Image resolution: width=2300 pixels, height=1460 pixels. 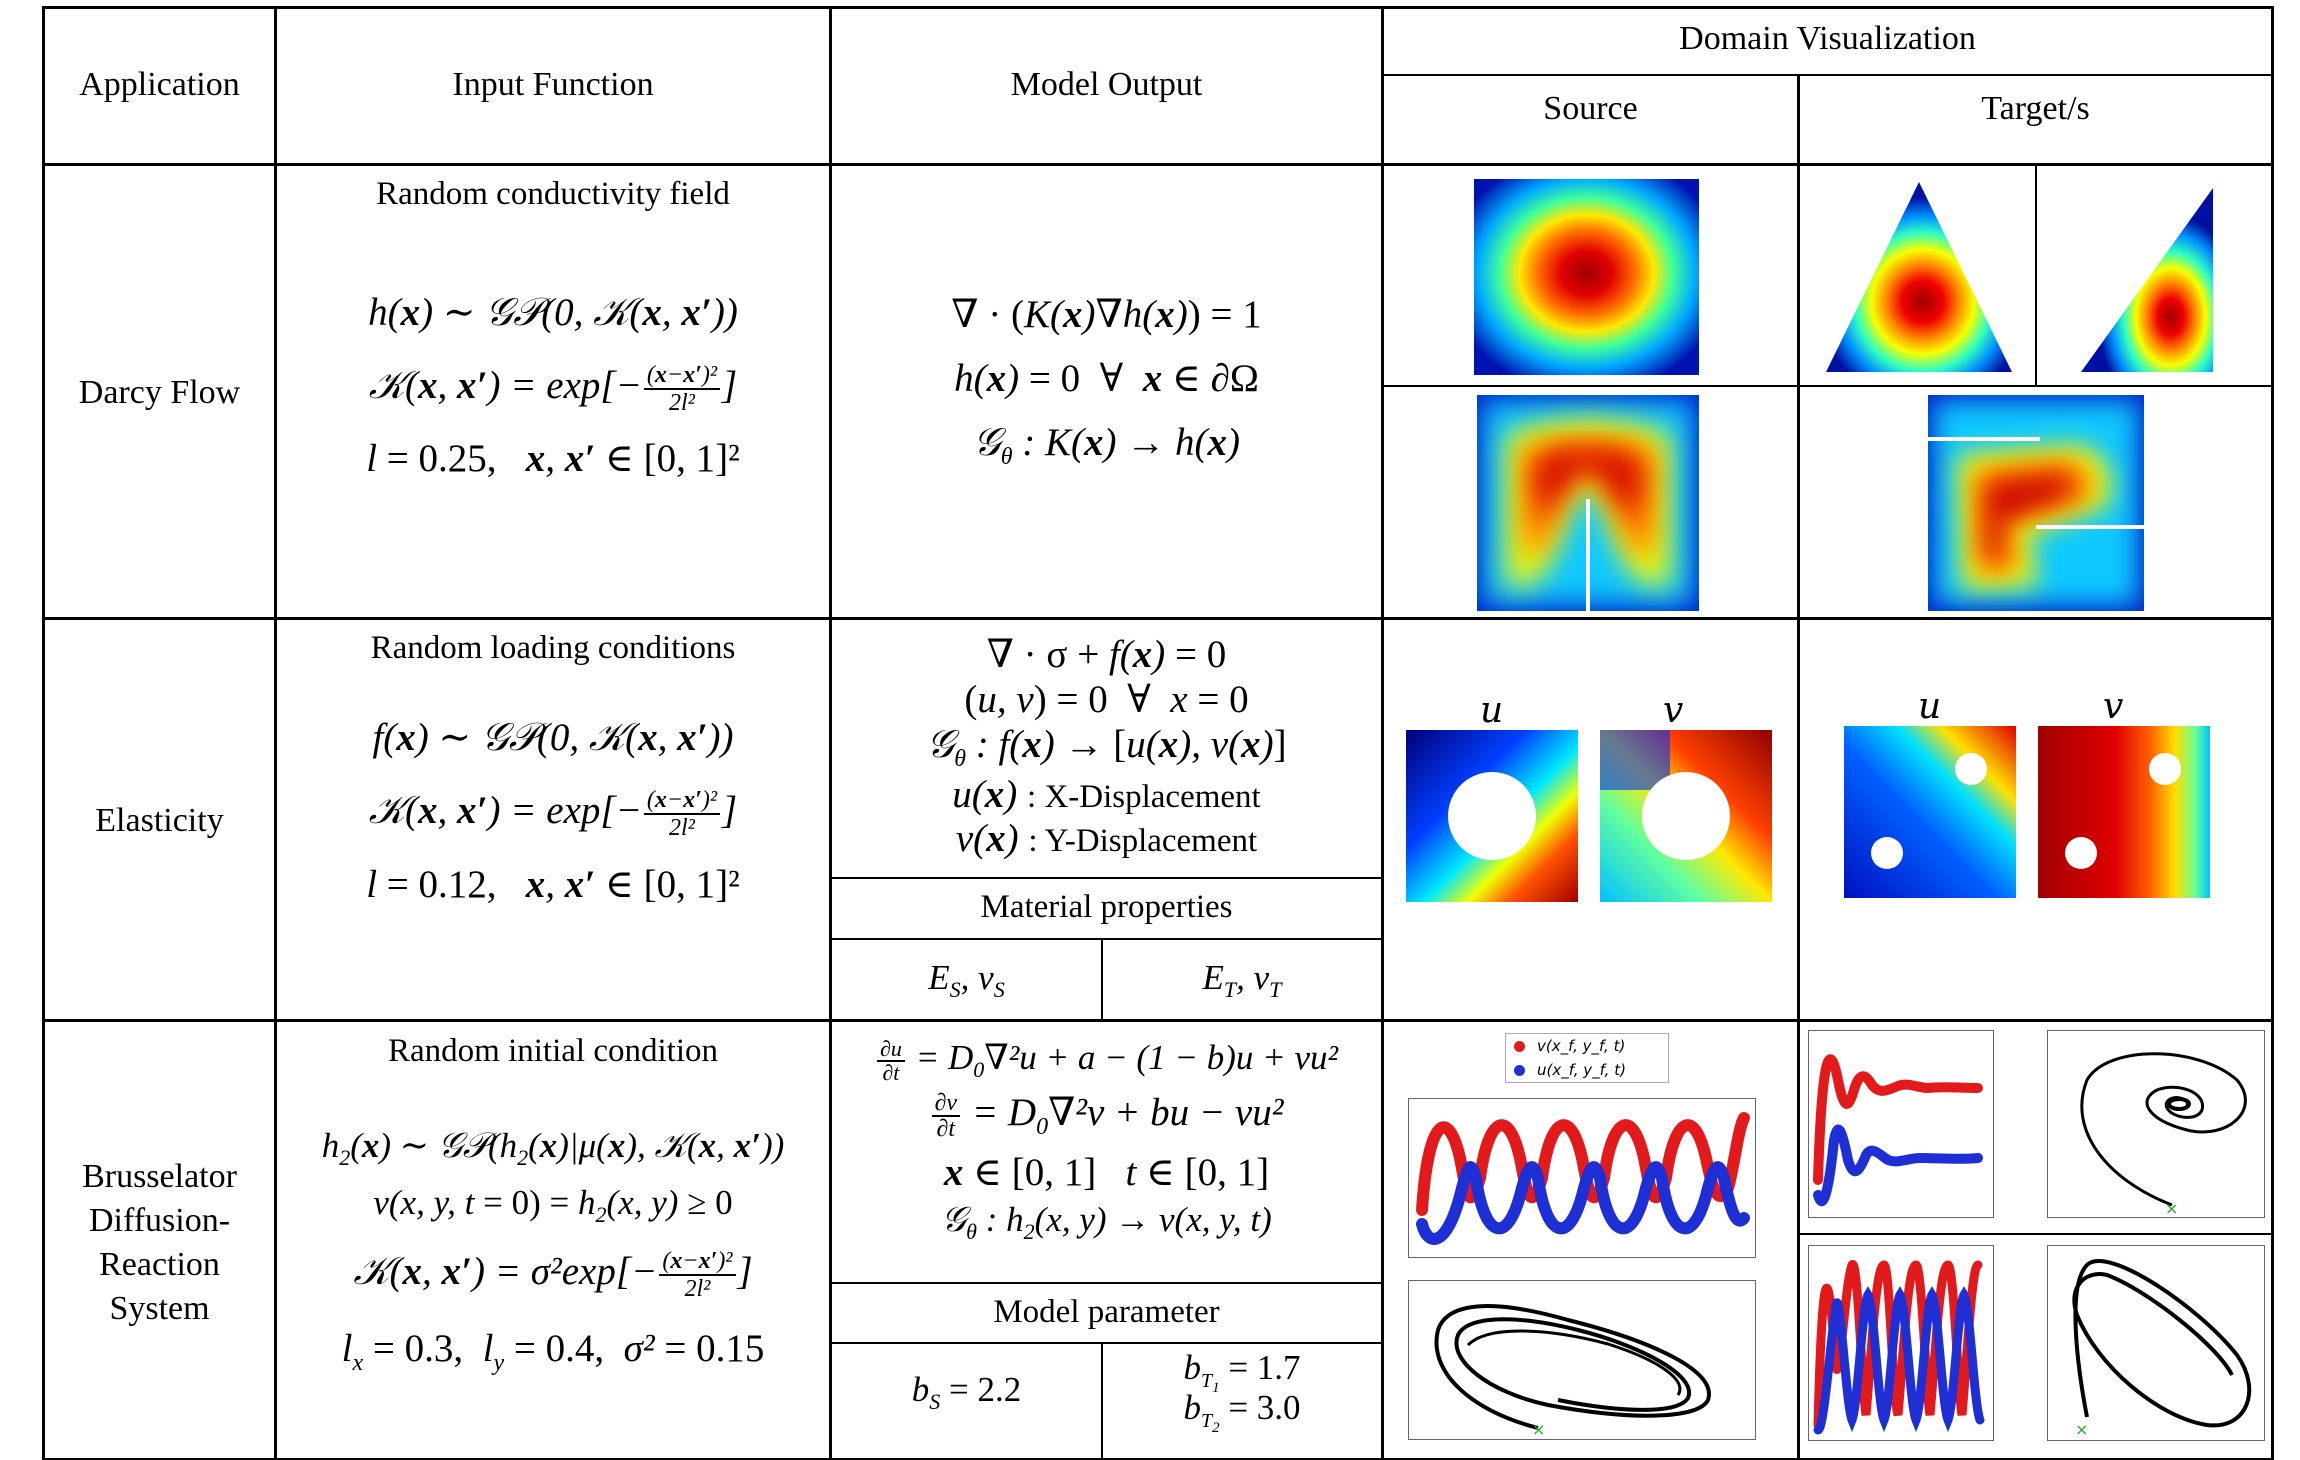 What do you see at coordinates (553, 1051) in the screenshot?
I see `input-title-brusselator: Random initial condition` at bounding box center [553, 1051].